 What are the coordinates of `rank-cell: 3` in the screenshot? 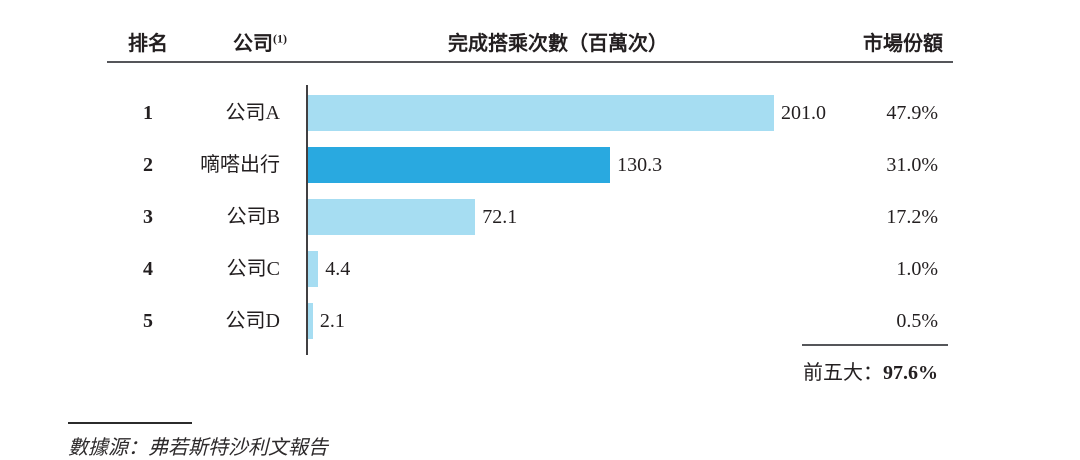 It's located at (148, 217).